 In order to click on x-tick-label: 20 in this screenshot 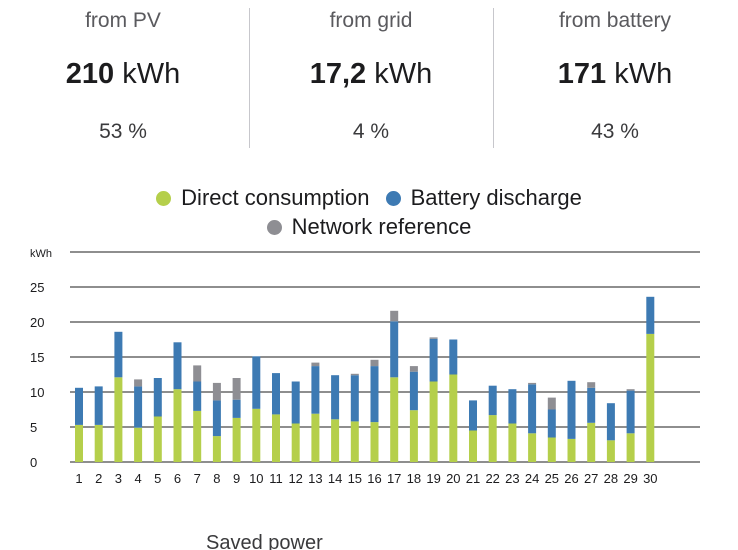, I will do `click(453, 478)`.